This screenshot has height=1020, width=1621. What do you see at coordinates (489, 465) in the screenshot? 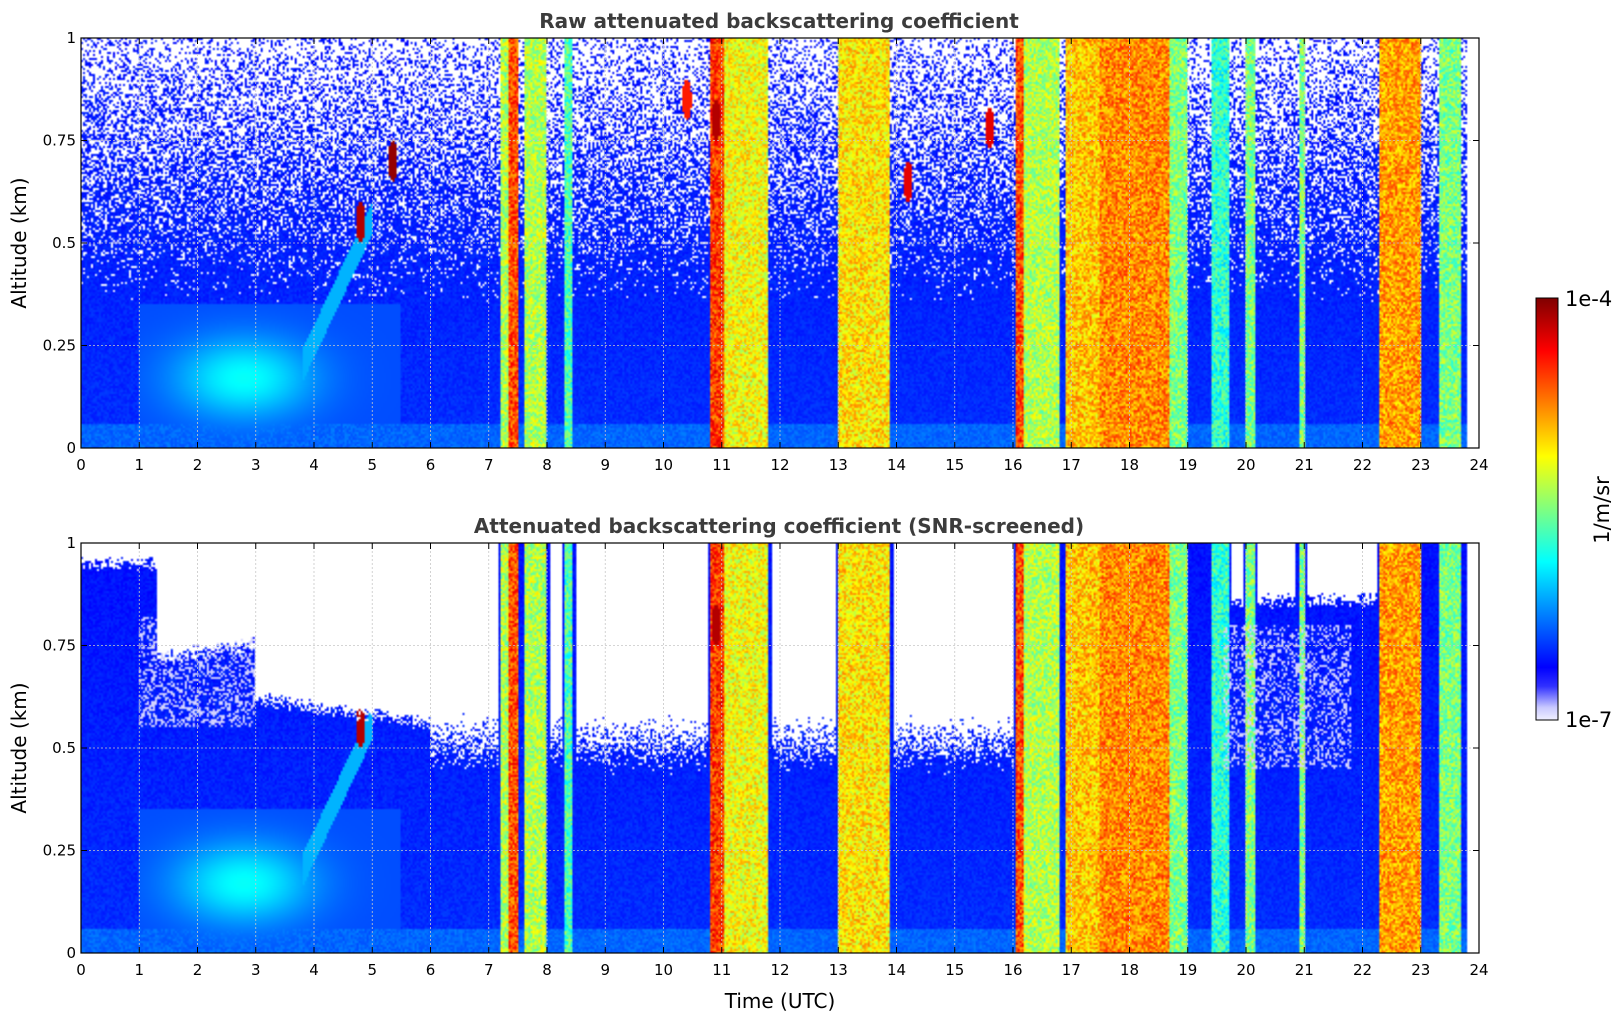
I see `top-x-tick-label: 7` at bounding box center [489, 465].